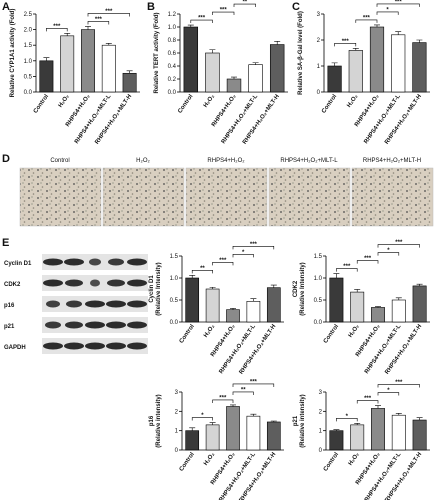 Image resolution: width=434 pixels, height=500 pixels. I want to click on blot-label: Cyclin D1, so click(18, 264).